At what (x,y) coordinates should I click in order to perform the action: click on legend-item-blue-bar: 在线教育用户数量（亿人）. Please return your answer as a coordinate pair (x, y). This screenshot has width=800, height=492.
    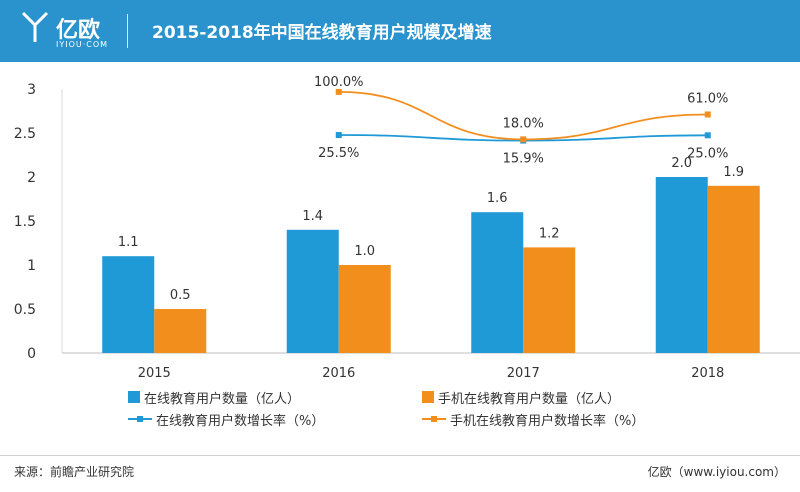
    Looking at the image, I should click on (226, 397).